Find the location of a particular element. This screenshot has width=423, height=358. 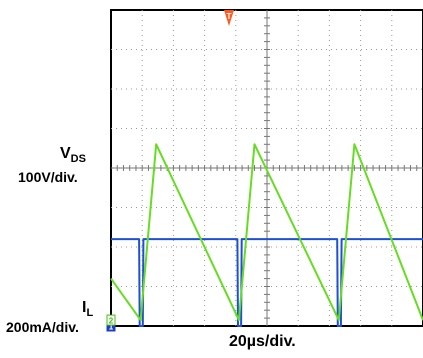

series-subscript-il: L is located at coordinates (90, 313).